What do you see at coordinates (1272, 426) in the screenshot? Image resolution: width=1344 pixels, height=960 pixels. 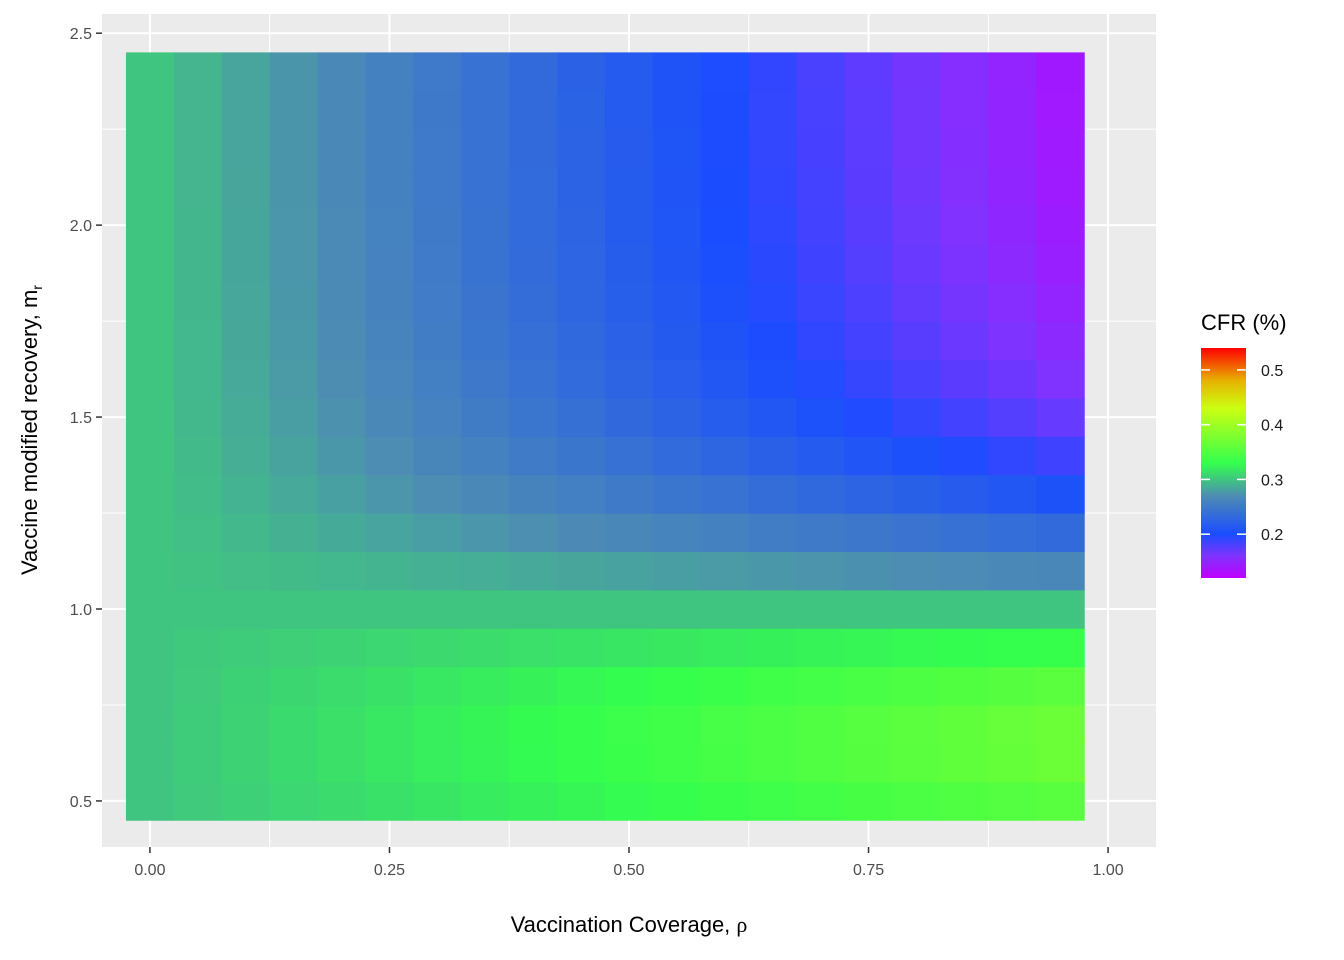 I see `legend-label: 0.4` at bounding box center [1272, 426].